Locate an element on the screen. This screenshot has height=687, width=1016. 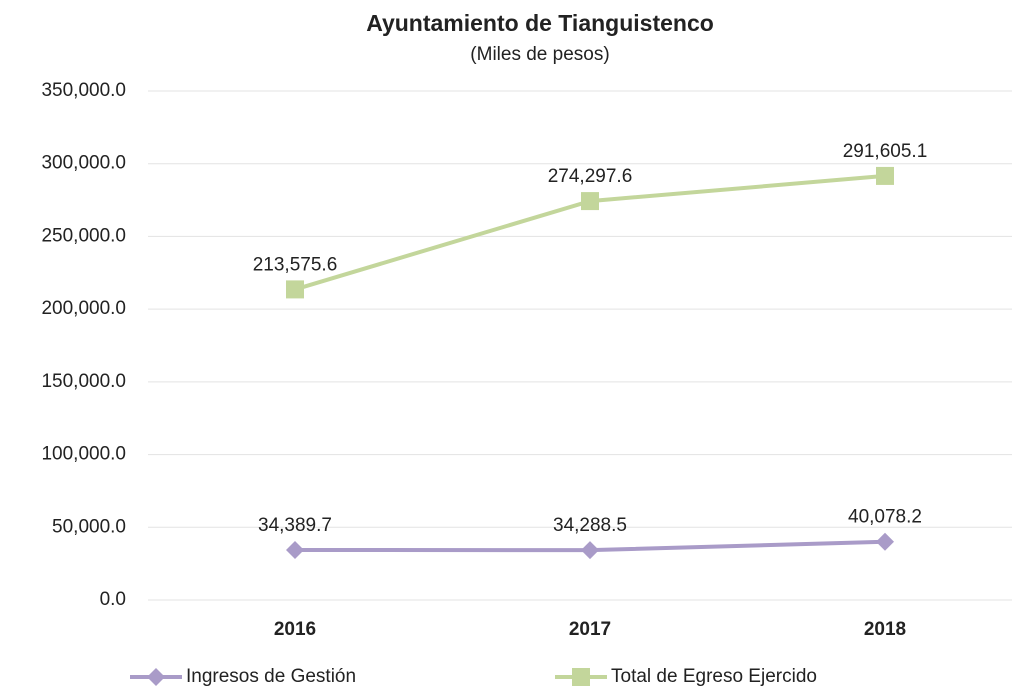
chart-title: Ayuntamiento de Tianguistenco is located at coordinates (540, 23).